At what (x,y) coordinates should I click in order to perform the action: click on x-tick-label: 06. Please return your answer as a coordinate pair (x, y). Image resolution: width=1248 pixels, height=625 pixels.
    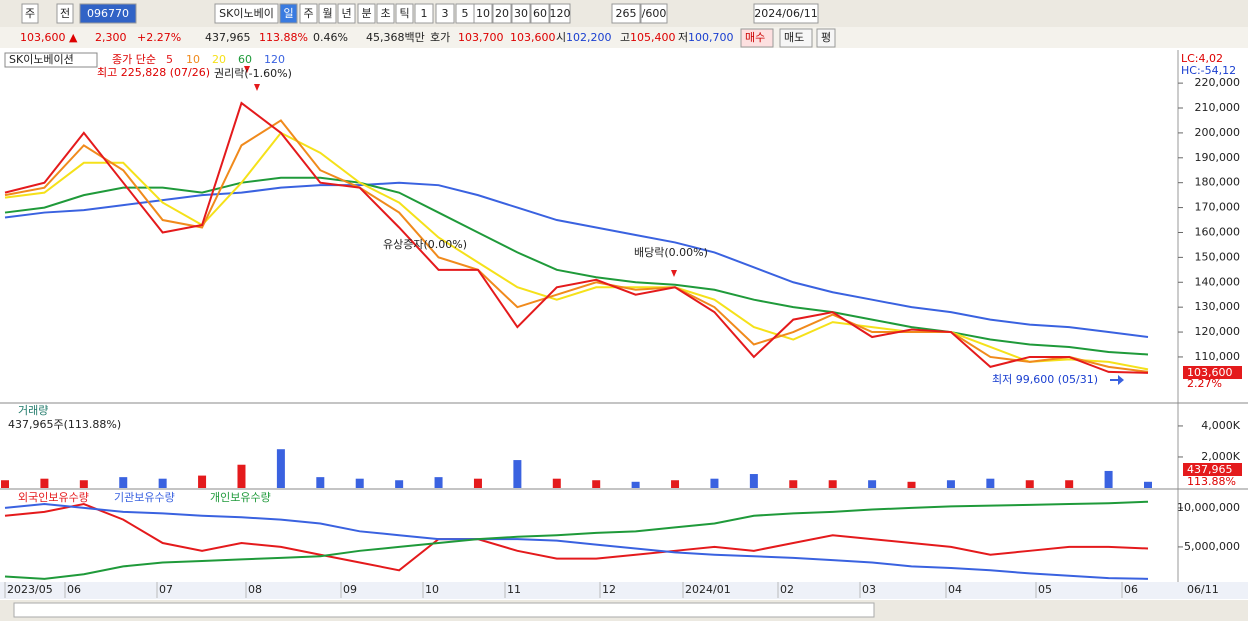
    Looking at the image, I should click on (74, 589).